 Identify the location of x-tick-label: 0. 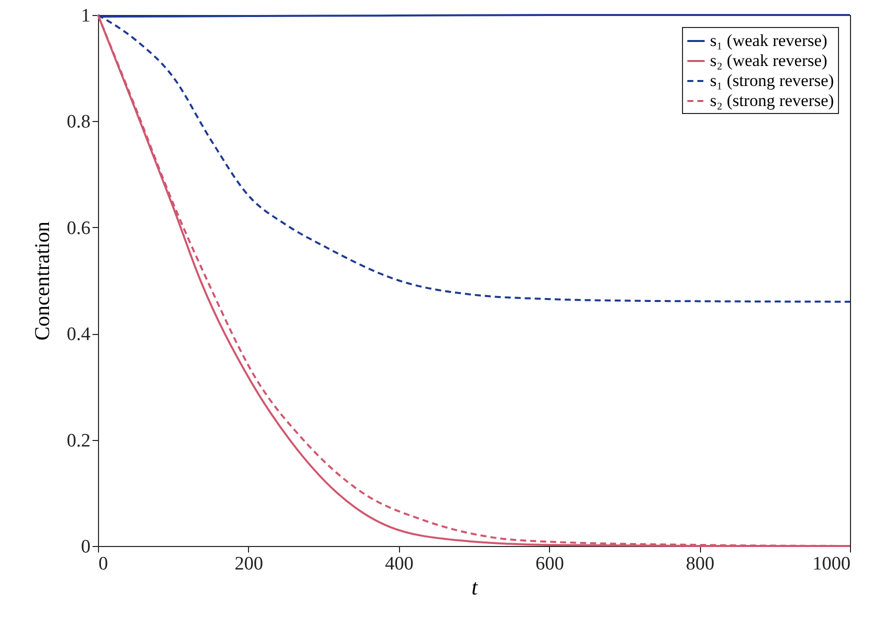
(103, 564).